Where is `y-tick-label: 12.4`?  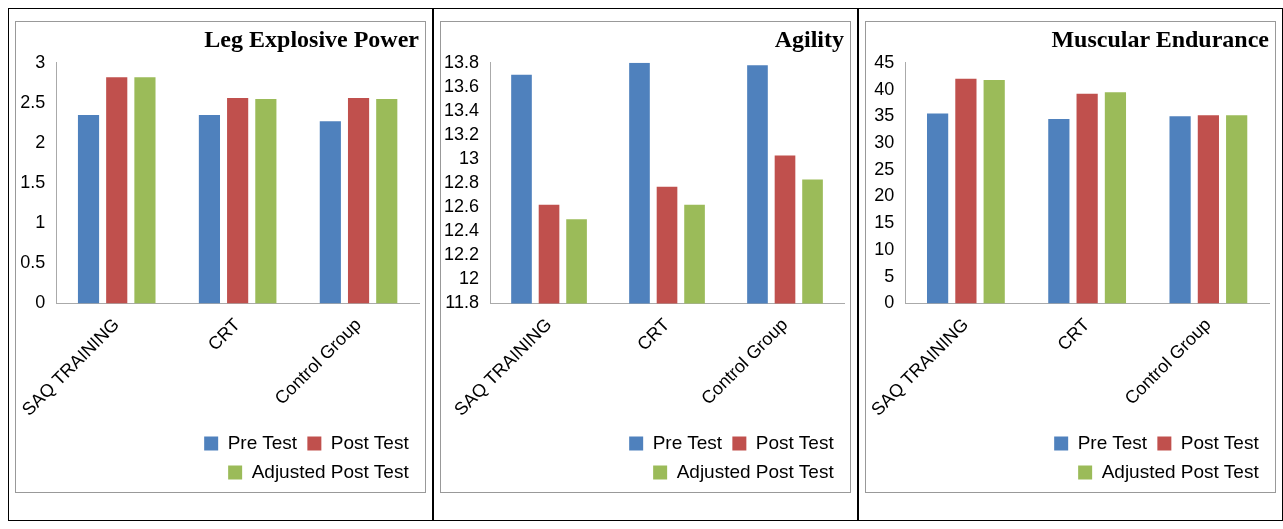
y-tick-label: 12.4 is located at coordinates (461, 230).